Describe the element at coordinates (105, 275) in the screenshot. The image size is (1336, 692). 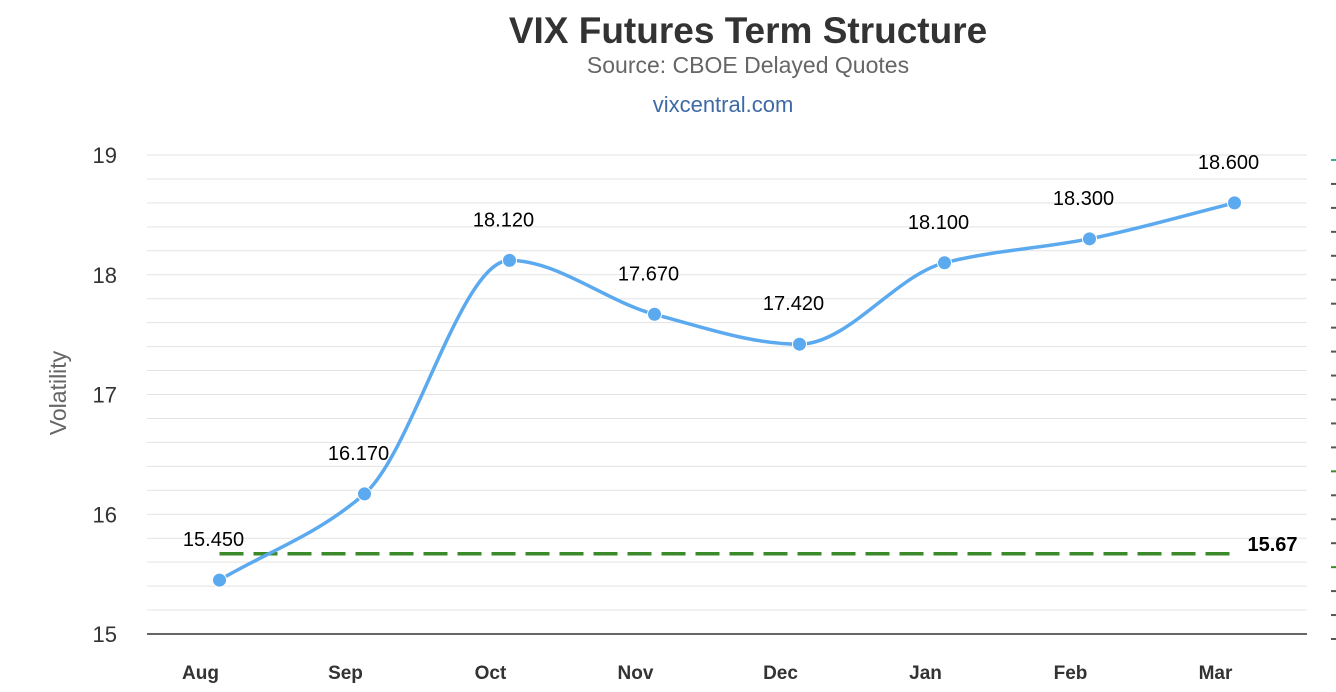
I see `y-tick-label: 18` at that location.